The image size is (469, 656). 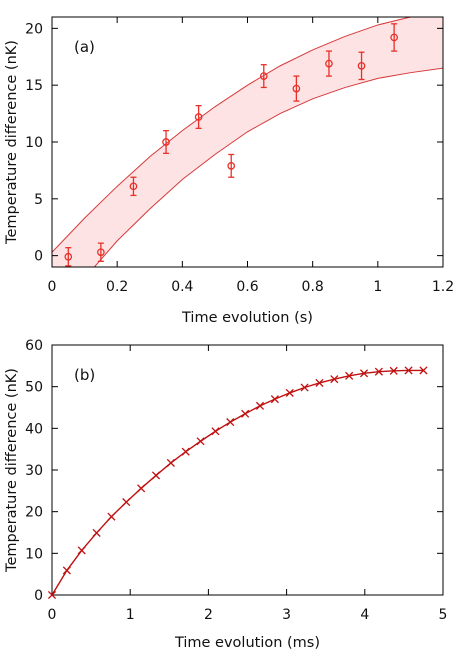 I want to click on chart-a-x-axis-title: Time evolution (s), so click(x=247, y=318).